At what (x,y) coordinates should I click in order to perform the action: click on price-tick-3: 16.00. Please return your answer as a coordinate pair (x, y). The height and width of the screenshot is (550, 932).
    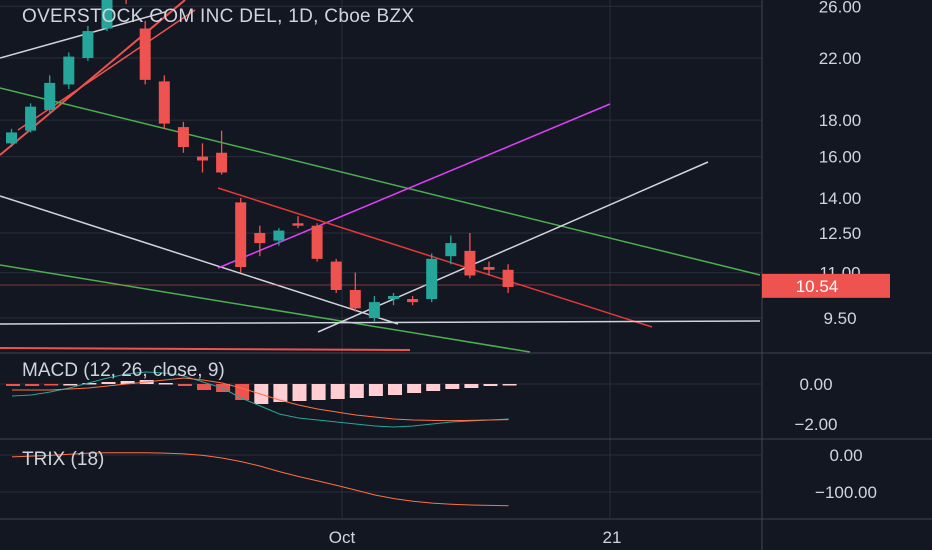
    Looking at the image, I should click on (840, 157).